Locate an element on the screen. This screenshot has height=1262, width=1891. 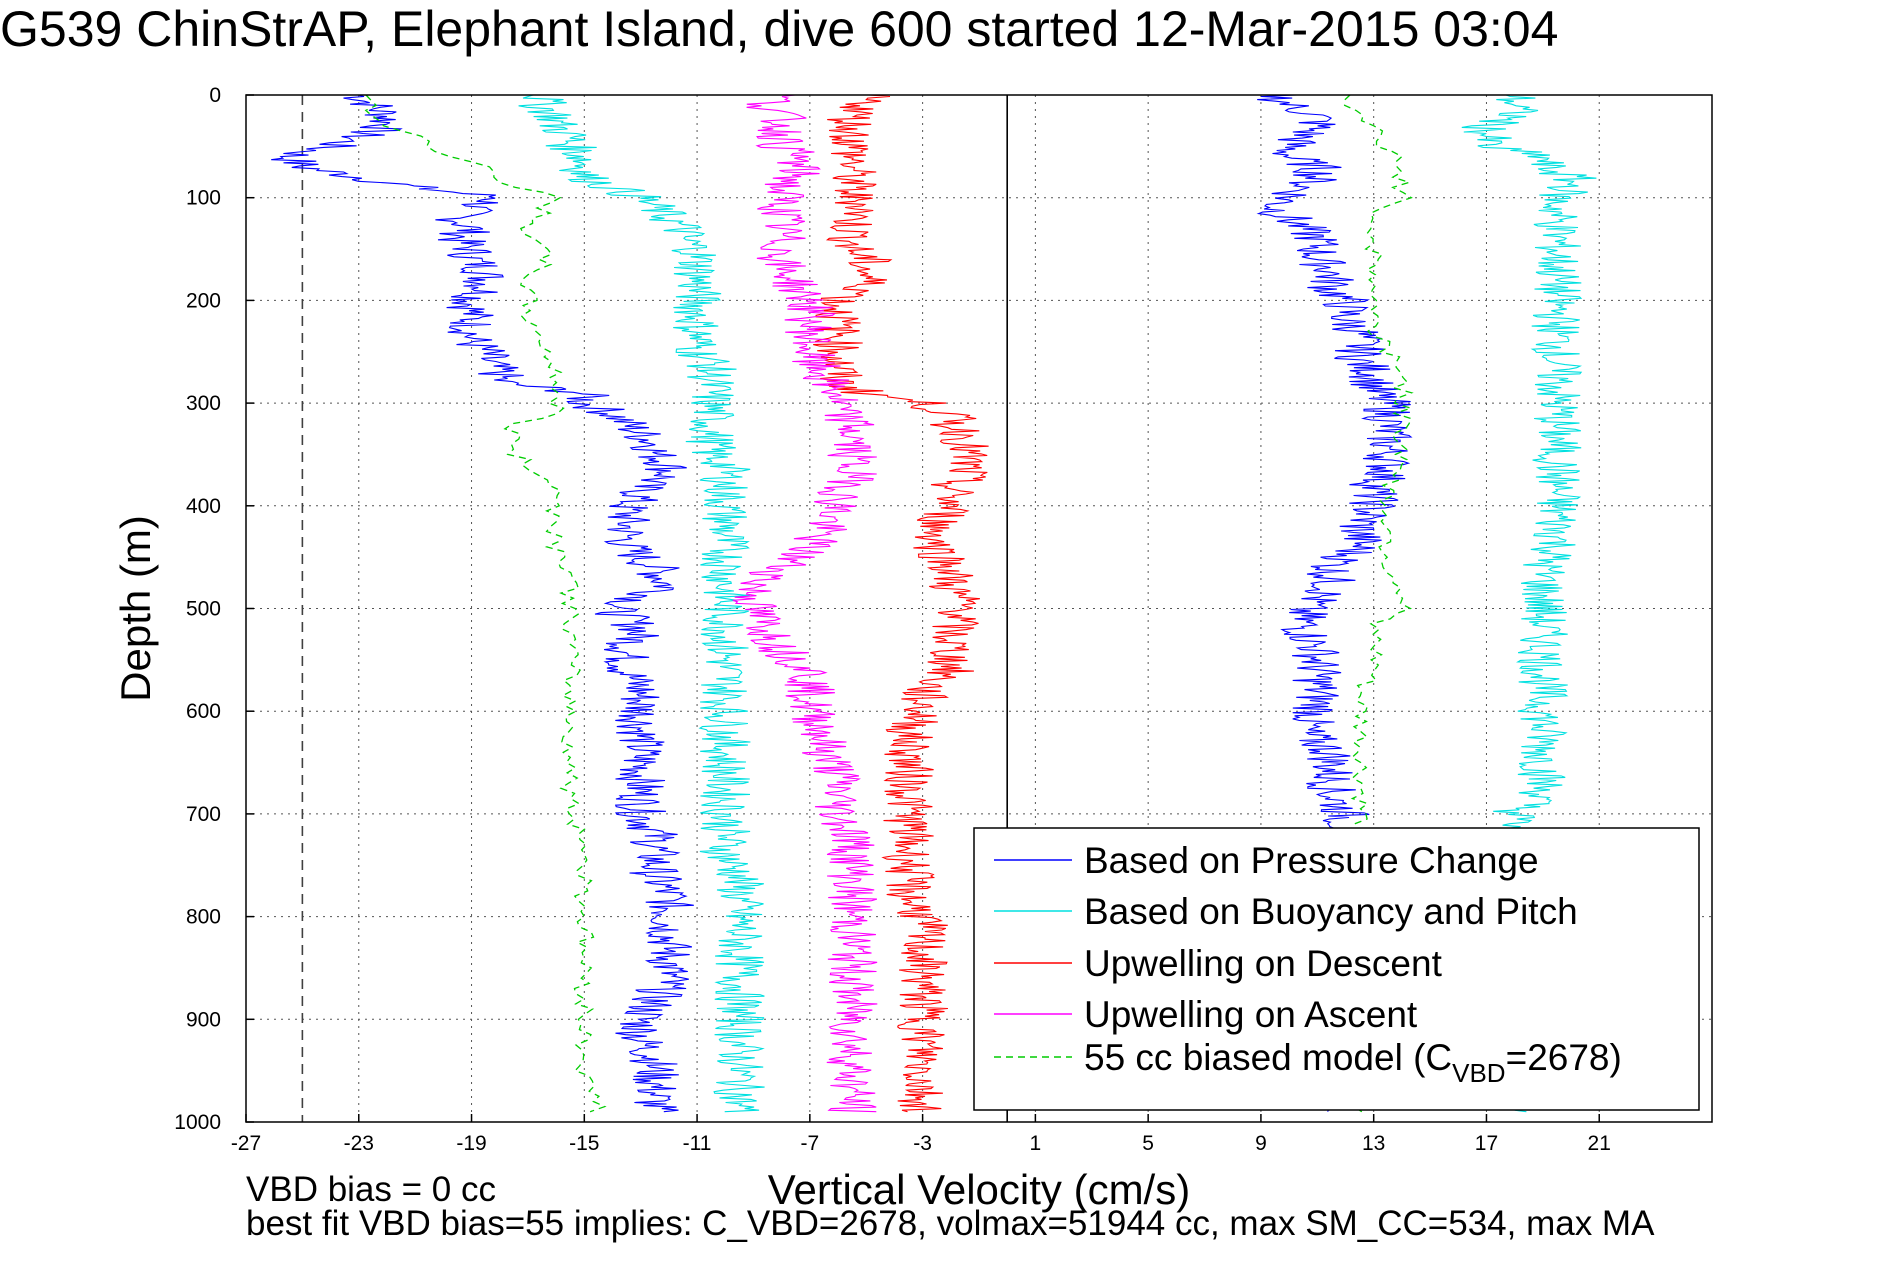
x-tick-label: -23 is located at coordinates (359, 1143).